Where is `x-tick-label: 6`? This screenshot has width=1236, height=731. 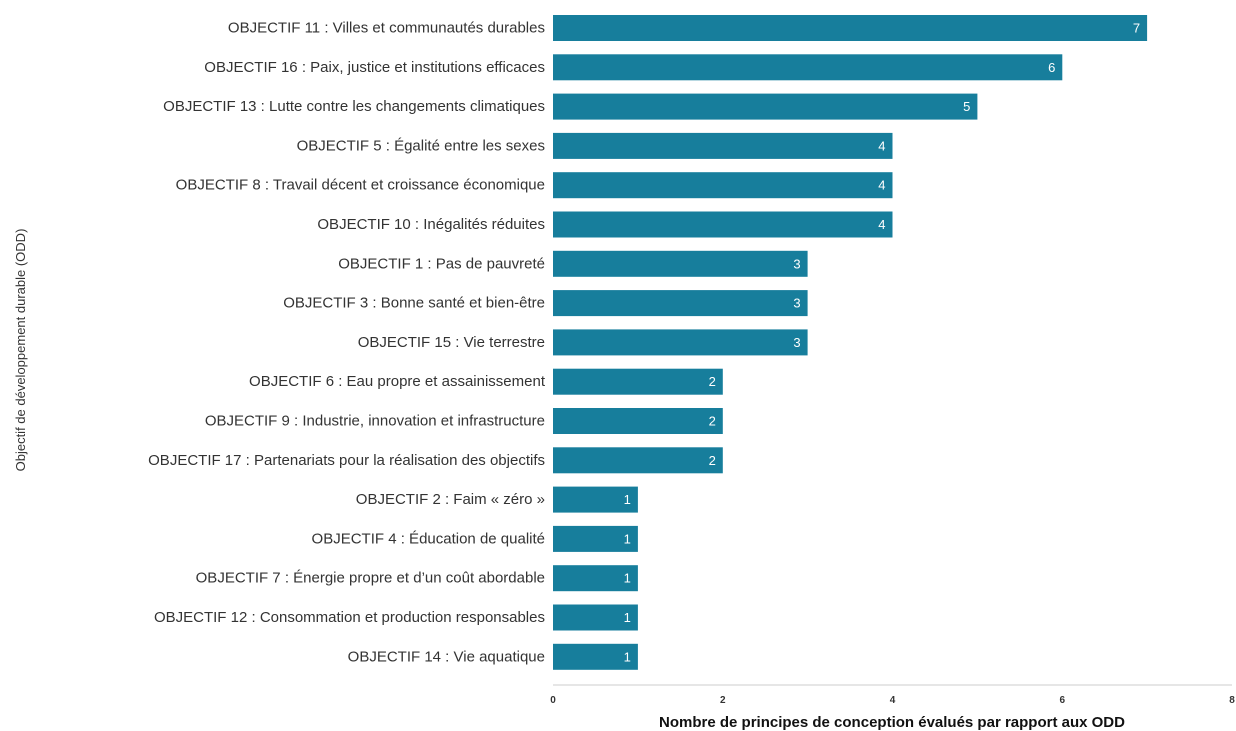
x-tick-label: 6 is located at coordinates (1063, 700).